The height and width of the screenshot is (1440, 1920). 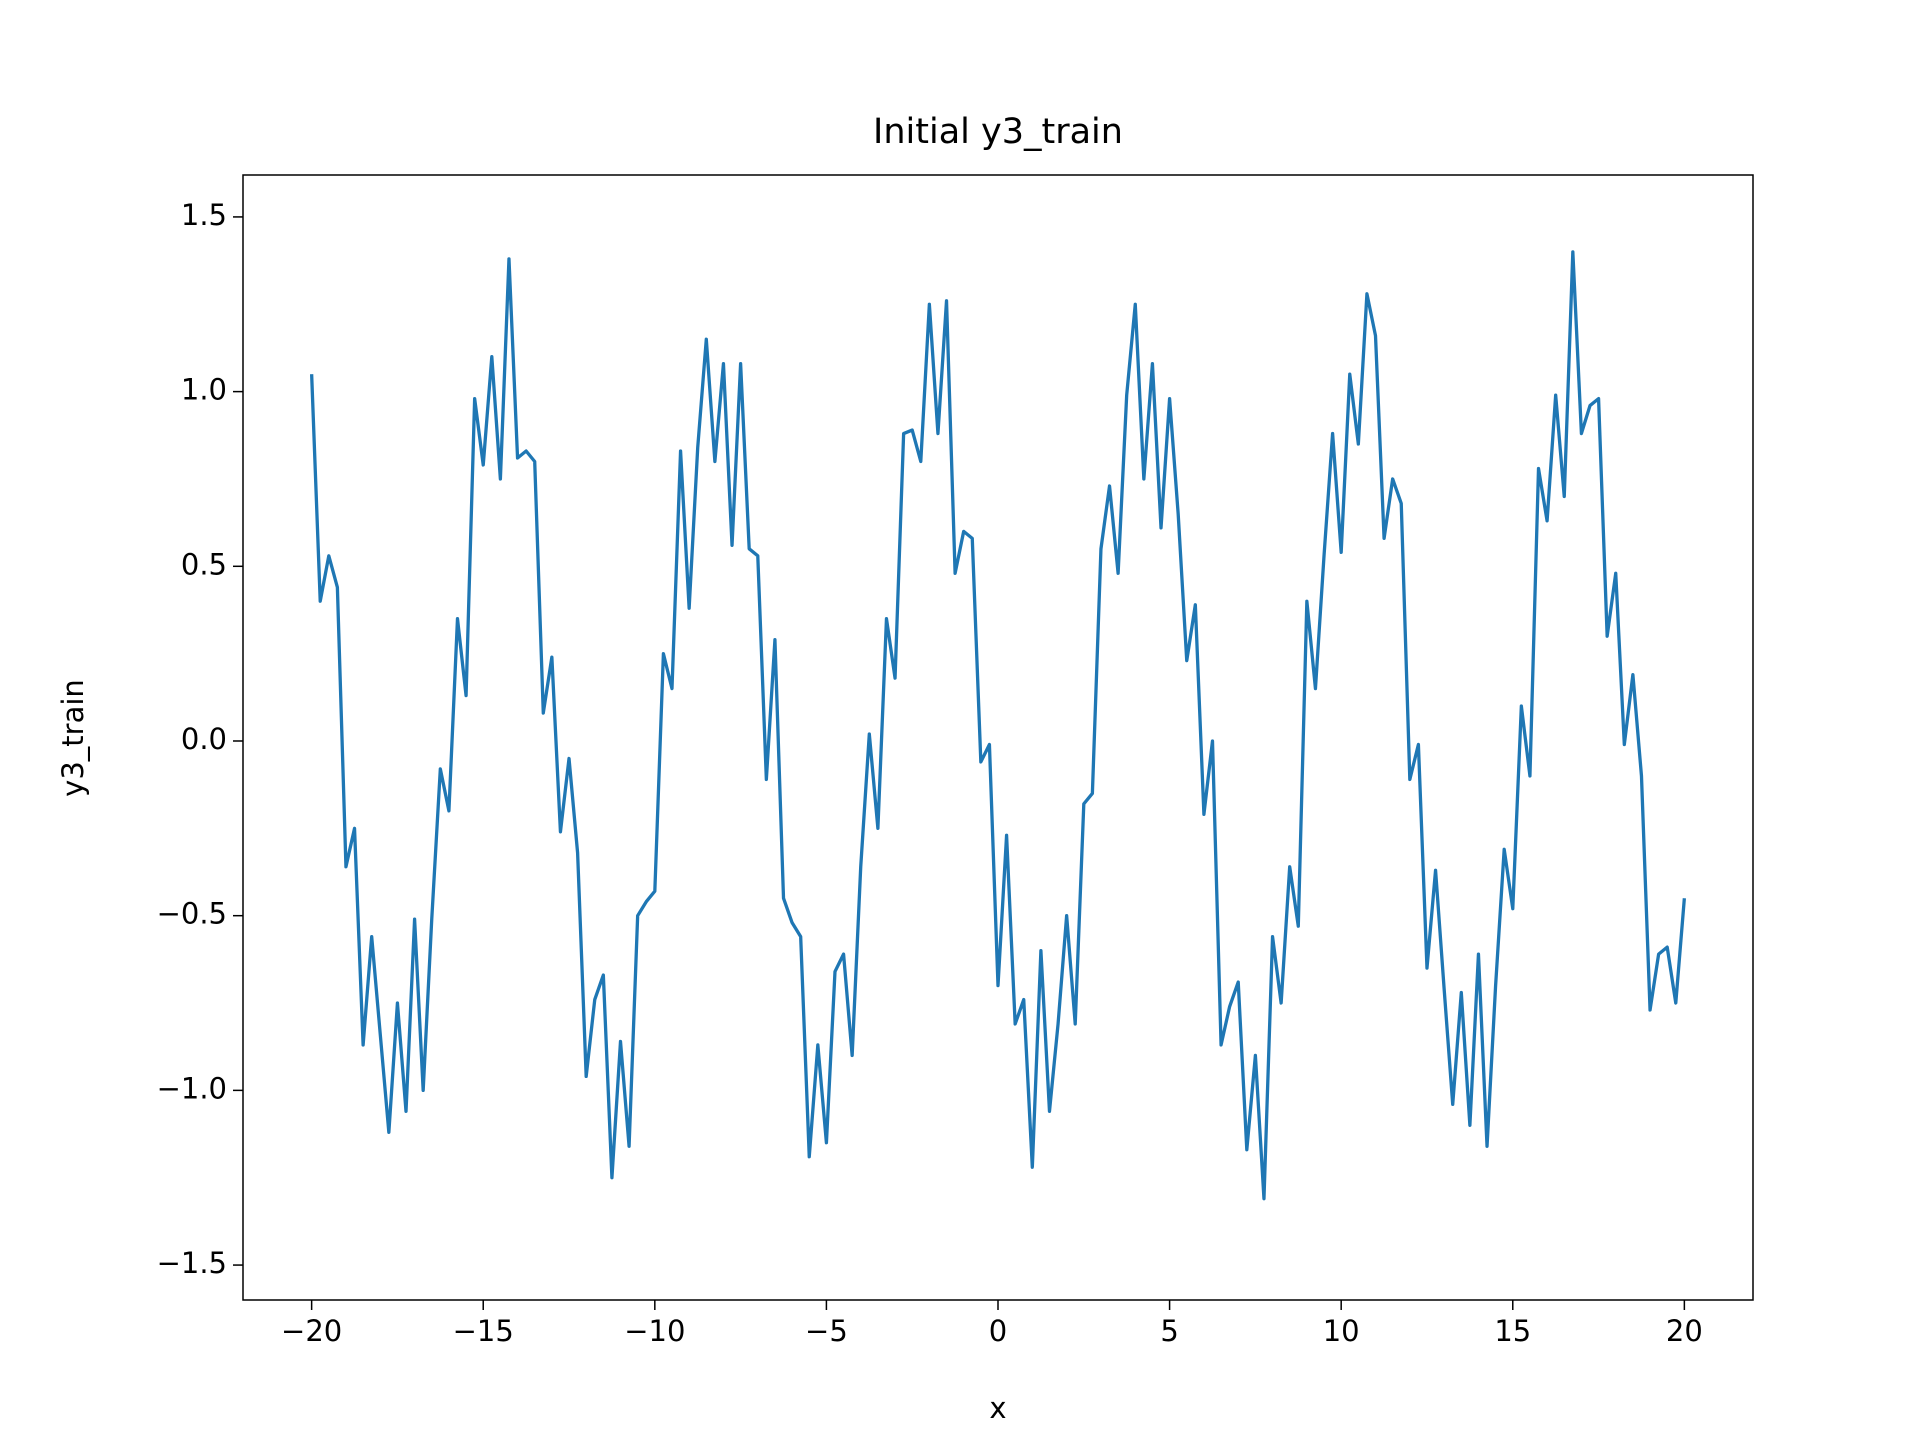 I want to click on x-tick-label: 15, so click(x=1512, y=1331).